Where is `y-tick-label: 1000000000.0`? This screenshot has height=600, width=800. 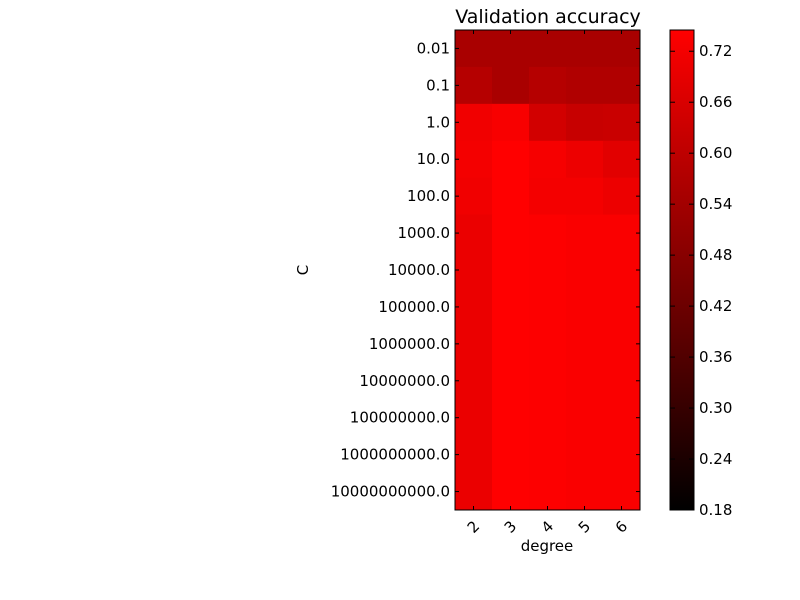
y-tick-label: 1000000000.0 is located at coordinates (395, 455).